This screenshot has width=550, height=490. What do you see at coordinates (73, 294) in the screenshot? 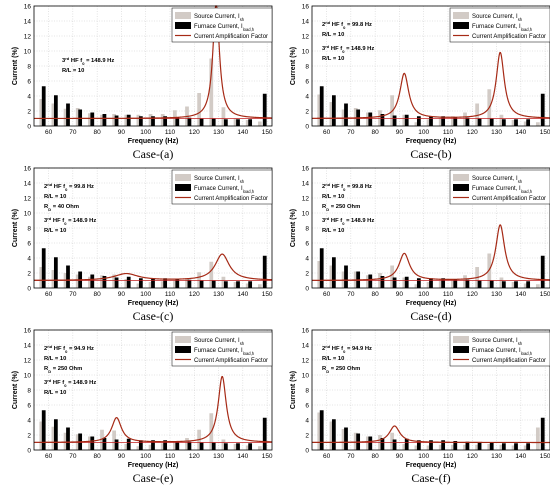
I see `x-tick-label: 70` at bounding box center [73, 294].